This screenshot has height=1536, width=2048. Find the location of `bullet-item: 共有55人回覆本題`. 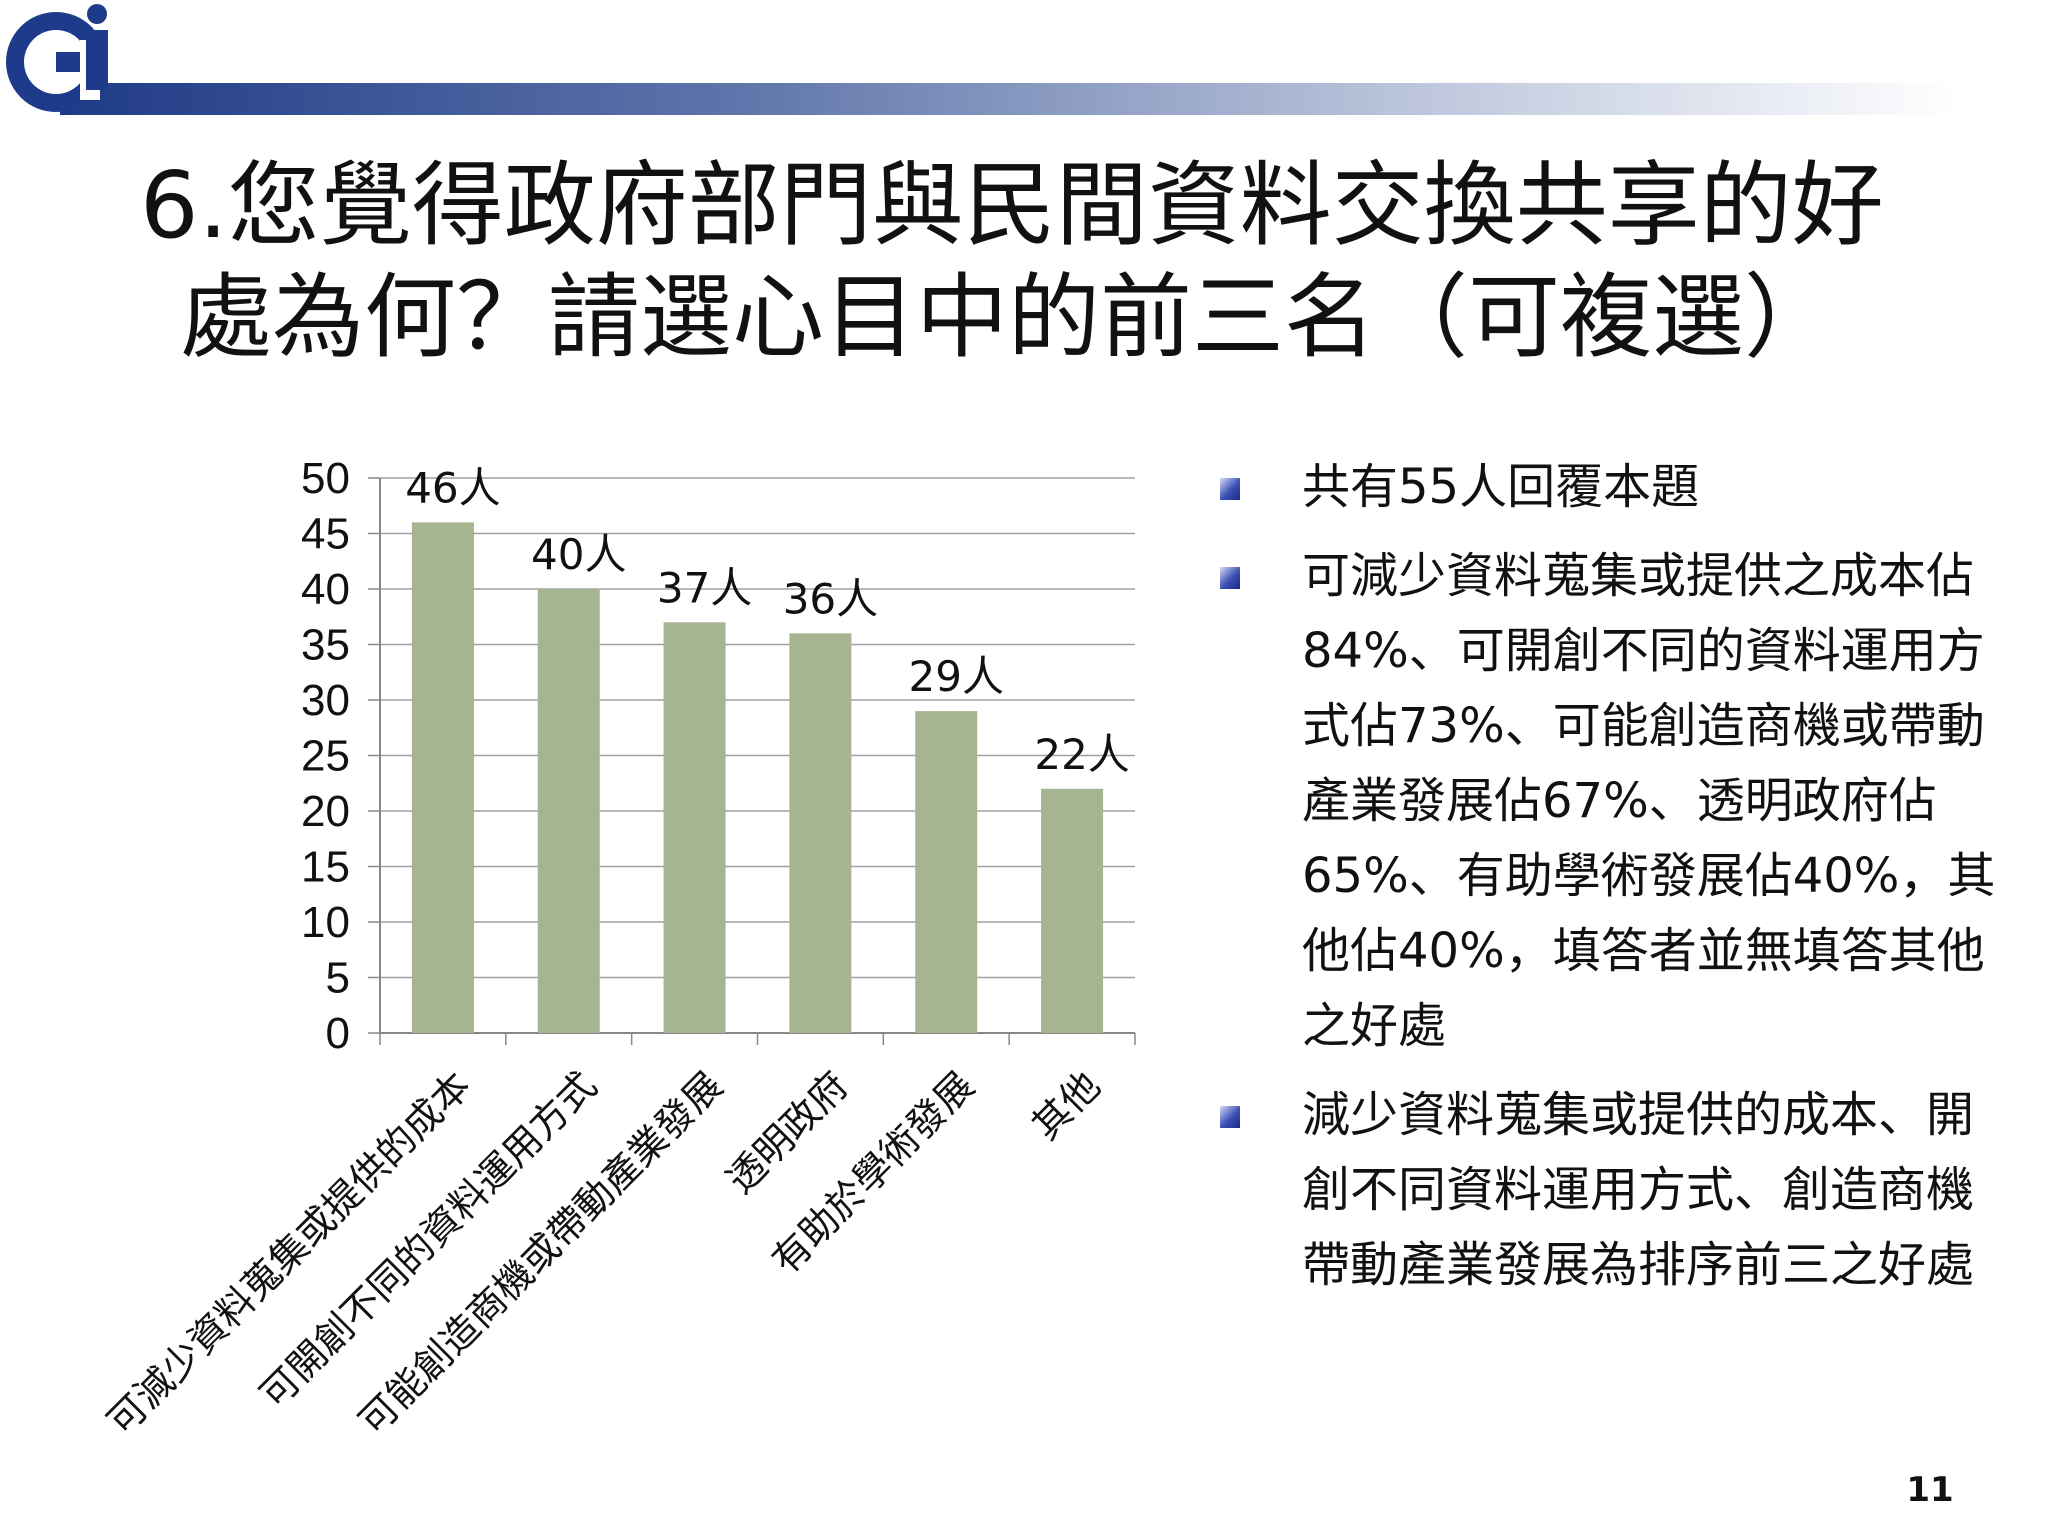

bullet-item: 共有55人回覆本題 is located at coordinates (1608, 487).